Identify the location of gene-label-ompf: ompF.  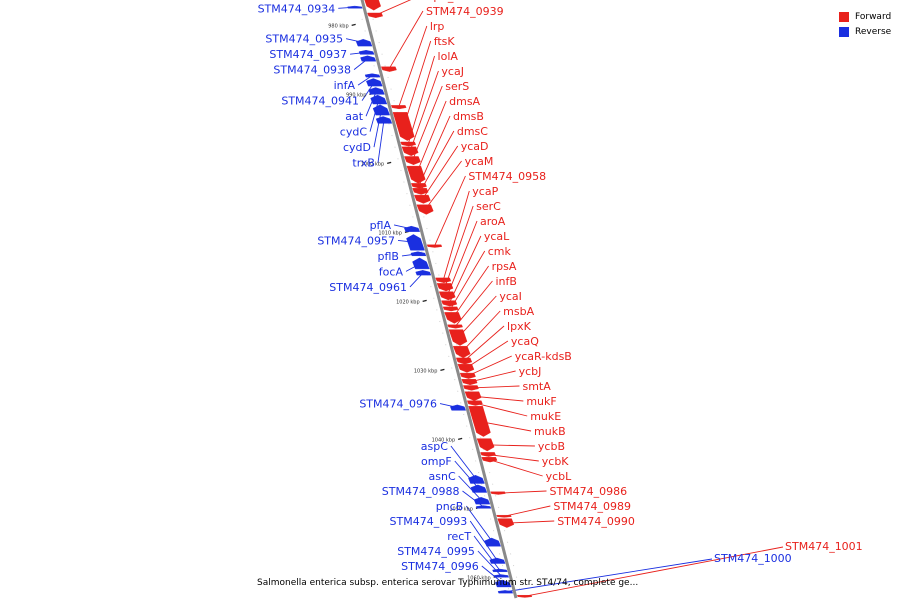
(436, 461).